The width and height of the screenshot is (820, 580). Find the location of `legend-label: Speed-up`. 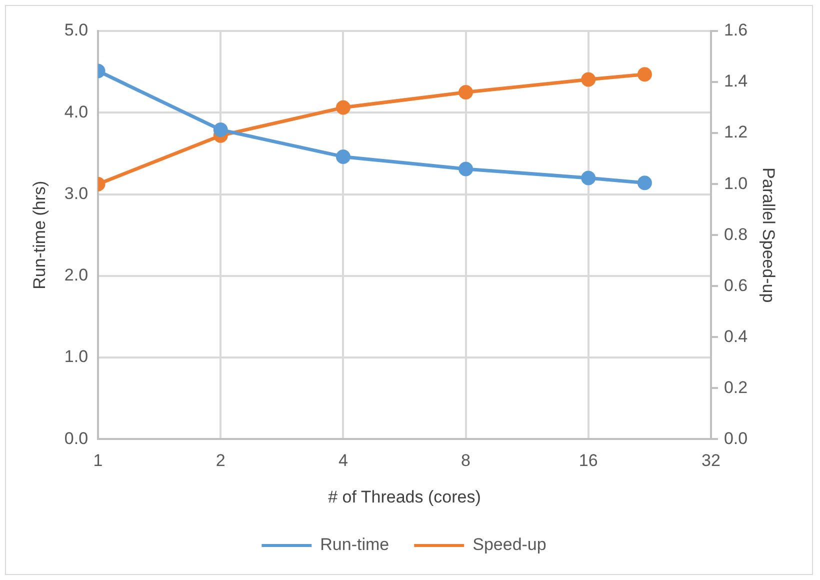

legend-label: Speed-up is located at coordinates (509, 544).